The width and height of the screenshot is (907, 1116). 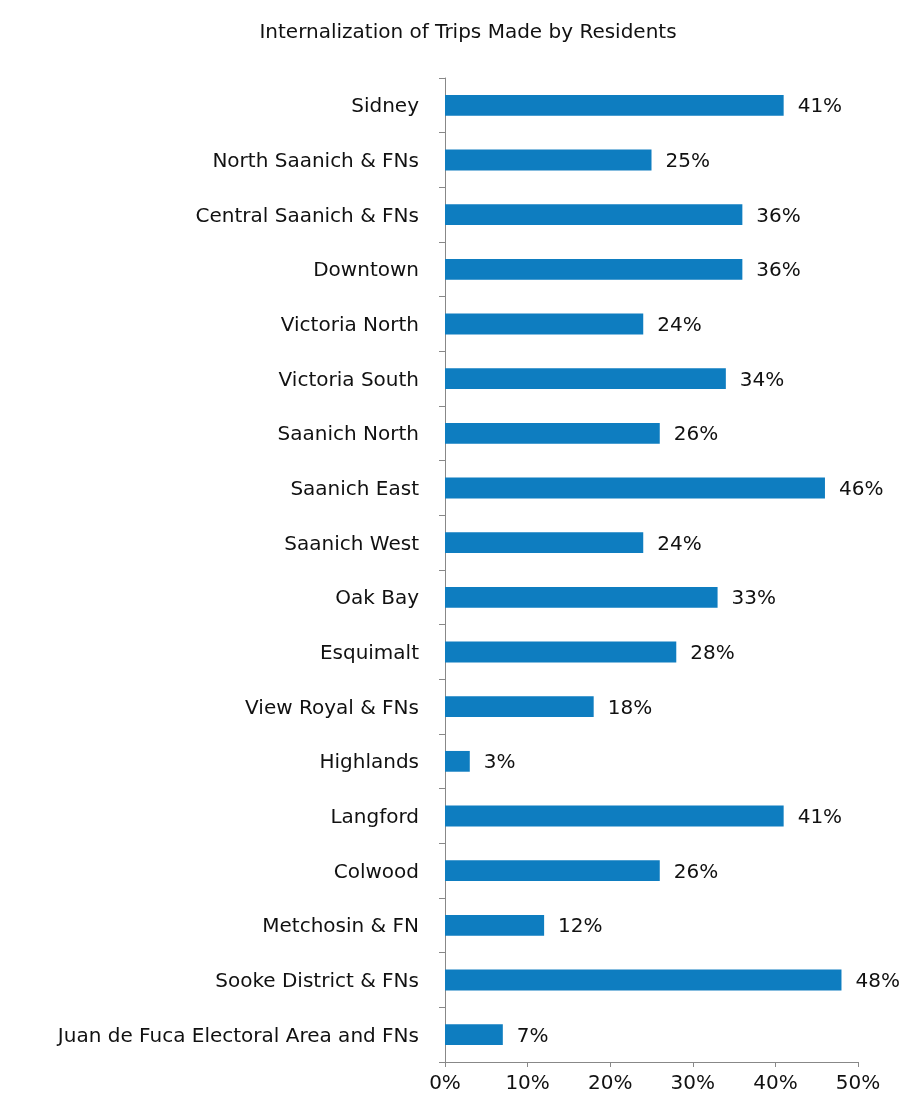 What do you see at coordinates (385, 105) in the screenshot?
I see `y-tick-label: Sidney` at bounding box center [385, 105].